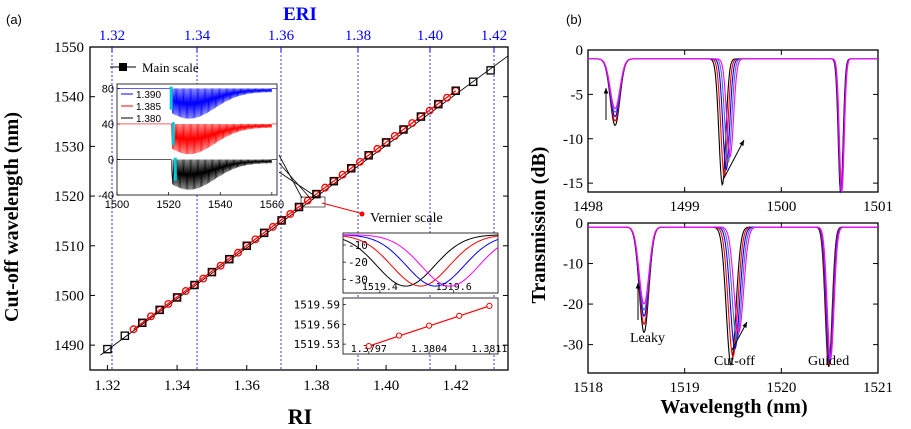 The width and height of the screenshot is (911, 429). Describe the element at coordinates (154, 67) in the screenshot. I see `legend: Main scale` at that location.